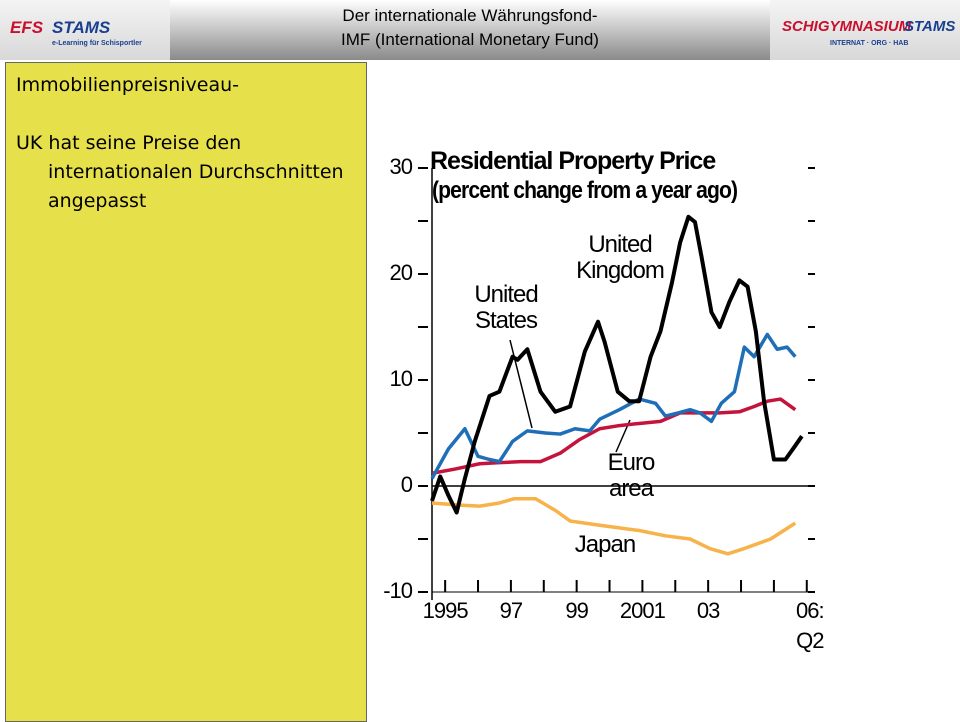 The image size is (960, 722). What do you see at coordinates (401, 378) in the screenshot?
I see `y-tick-label: 10` at bounding box center [401, 378].